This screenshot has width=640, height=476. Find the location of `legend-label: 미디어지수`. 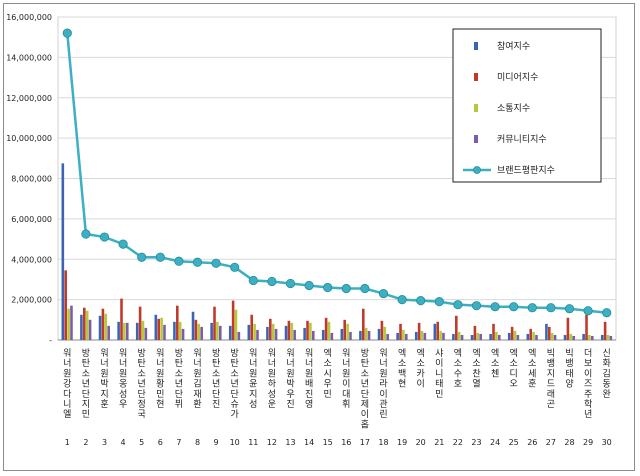

legend-label: 미디어지수 is located at coordinates (517, 77).